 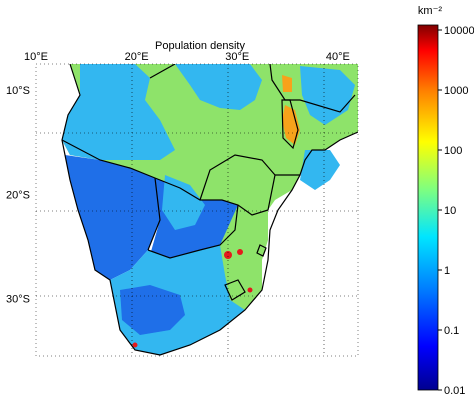 I want to click on colorbar-tick-label: 100, so click(x=453, y=151).